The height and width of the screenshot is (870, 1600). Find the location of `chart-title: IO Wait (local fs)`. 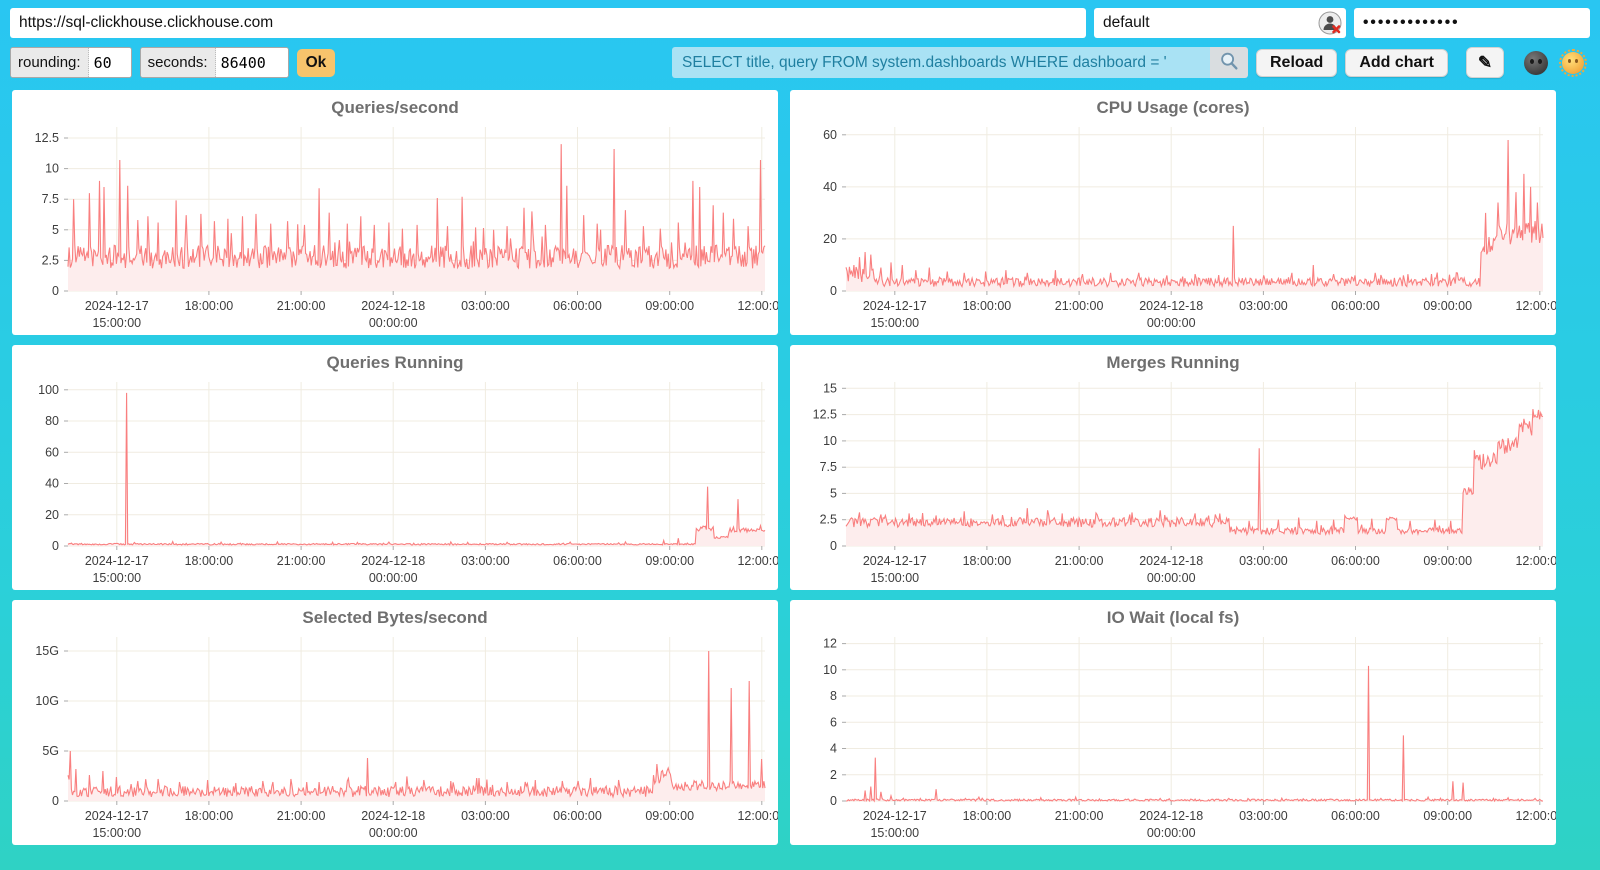

chart-title: IO Wait (local fs) is located at coordinates (1173, 617).